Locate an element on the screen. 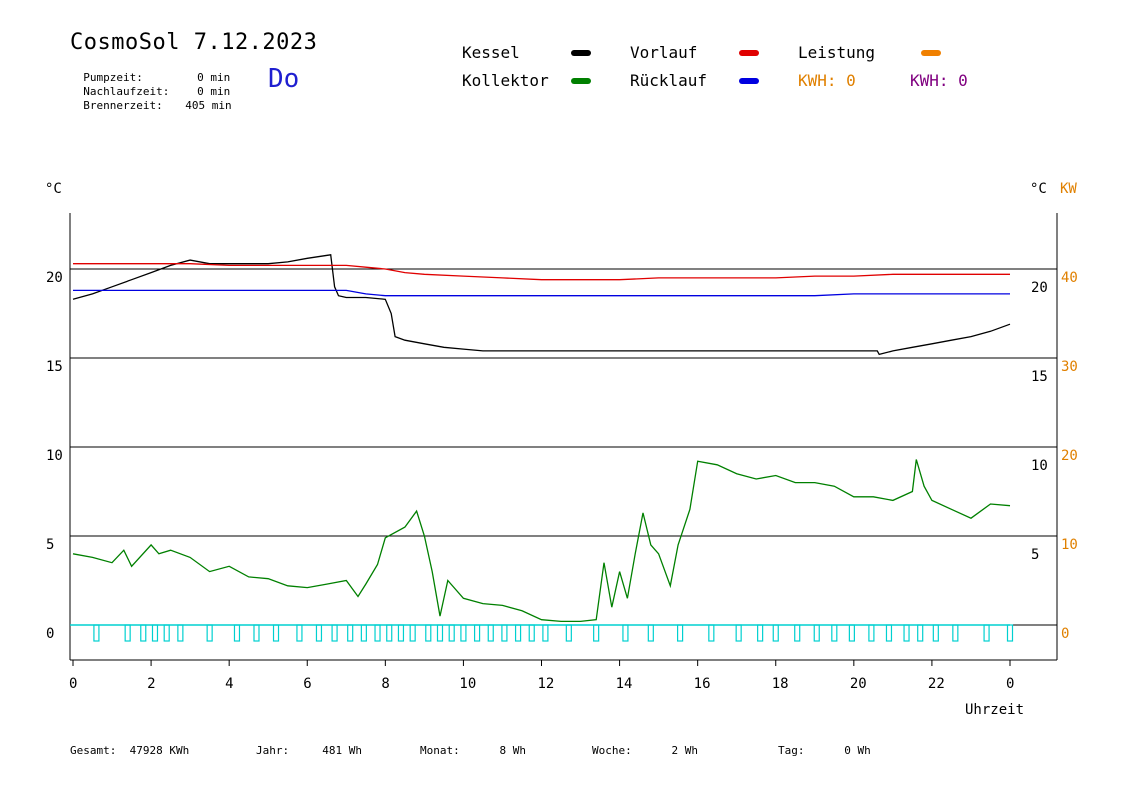  legend-vorlauf-swatch is located at coordinates (749, 53).